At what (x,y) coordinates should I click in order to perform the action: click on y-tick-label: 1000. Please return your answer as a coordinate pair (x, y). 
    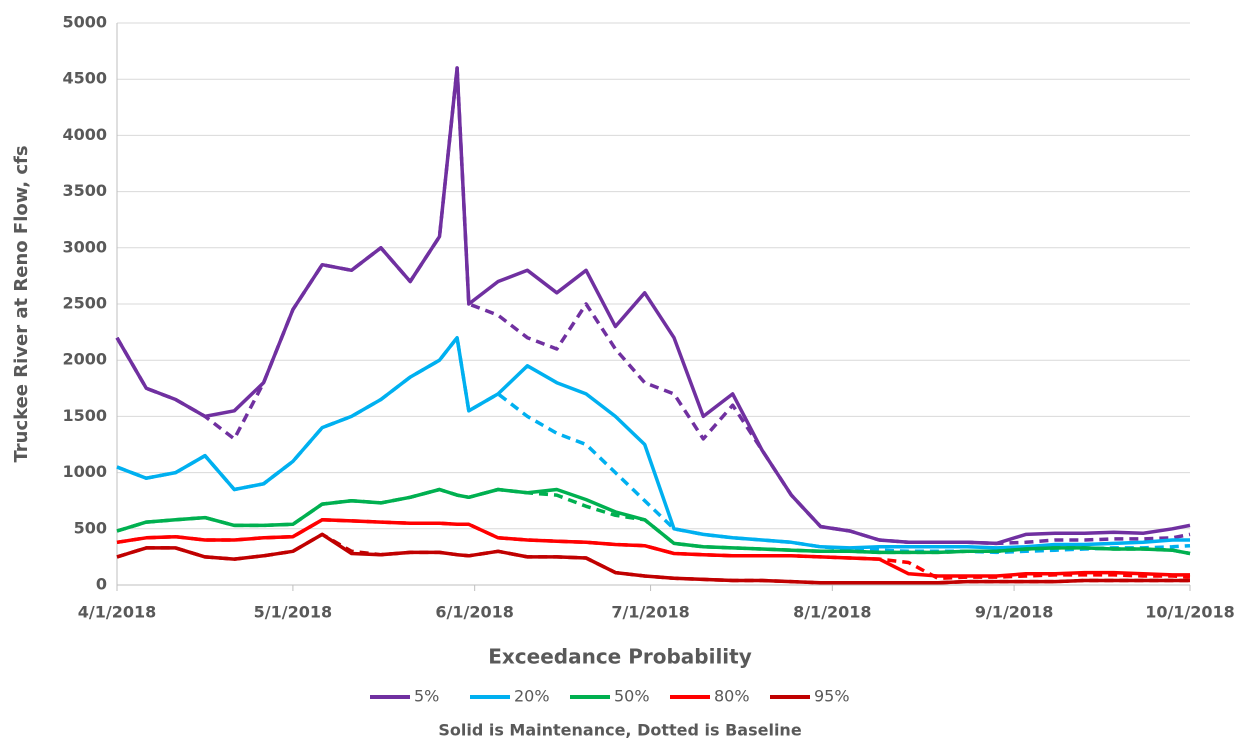
    Looking at the image, I should click on (84, 471).